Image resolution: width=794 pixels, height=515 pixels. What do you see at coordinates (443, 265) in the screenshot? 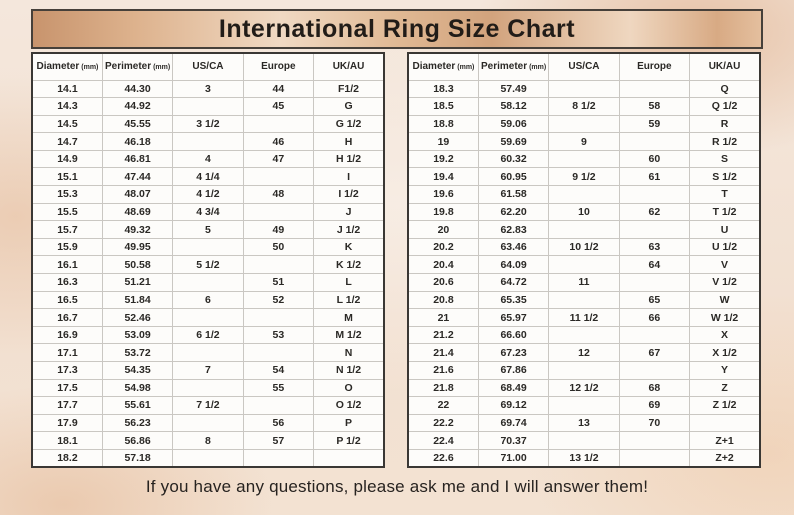
I see `table-cell: 20.4` at bounding box center [443, 265].